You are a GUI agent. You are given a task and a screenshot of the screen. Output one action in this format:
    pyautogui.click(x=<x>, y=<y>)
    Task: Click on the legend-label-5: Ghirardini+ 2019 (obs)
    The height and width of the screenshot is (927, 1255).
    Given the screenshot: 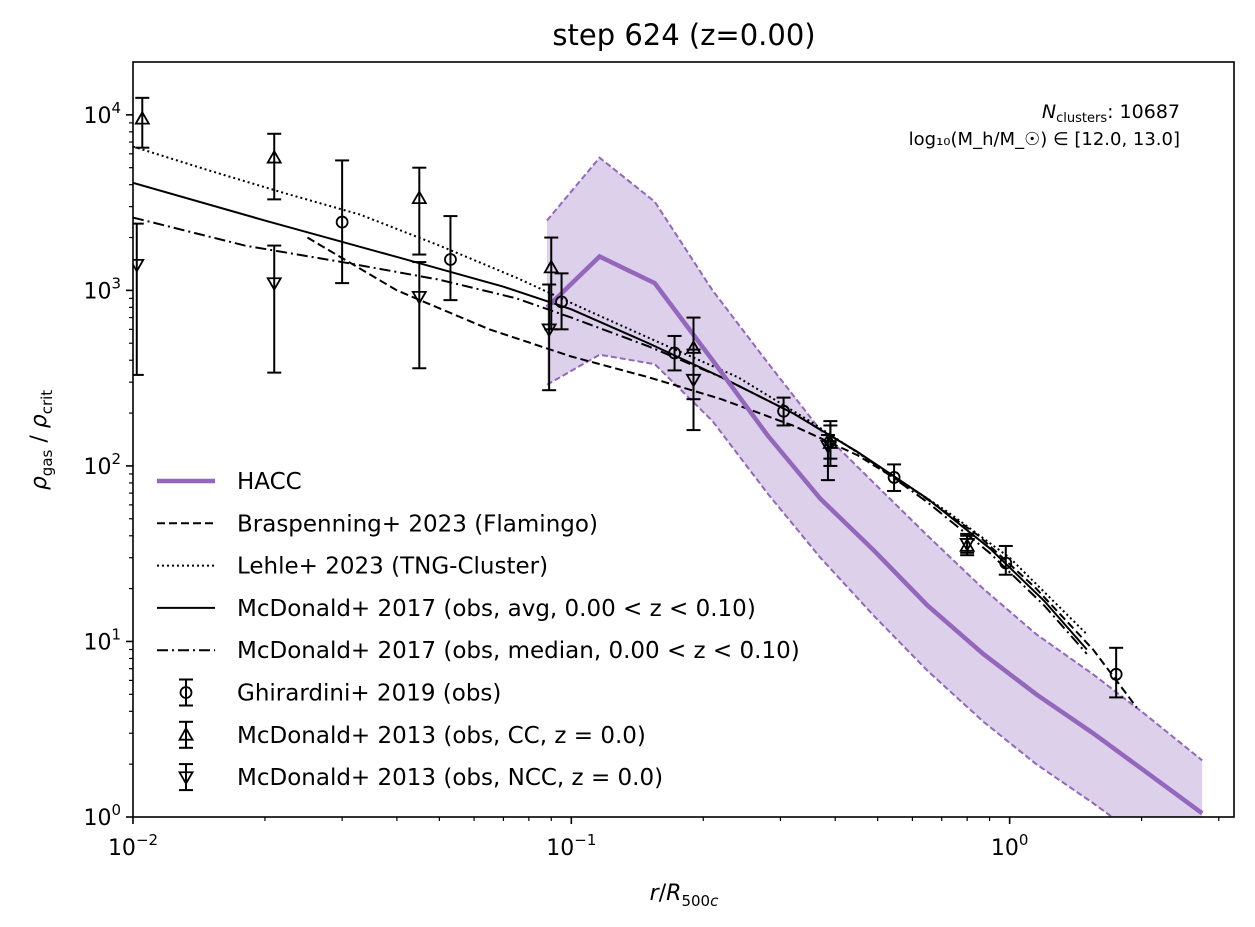 What is the action you would take?
    pyautogui.click(x=369, y=694)
    